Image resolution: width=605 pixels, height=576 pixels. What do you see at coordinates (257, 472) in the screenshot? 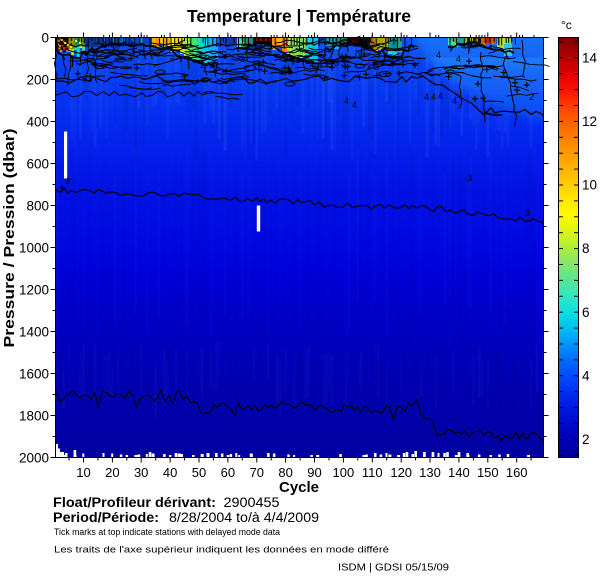
I see `svg-text: 70` at bounding box center [257, 472].